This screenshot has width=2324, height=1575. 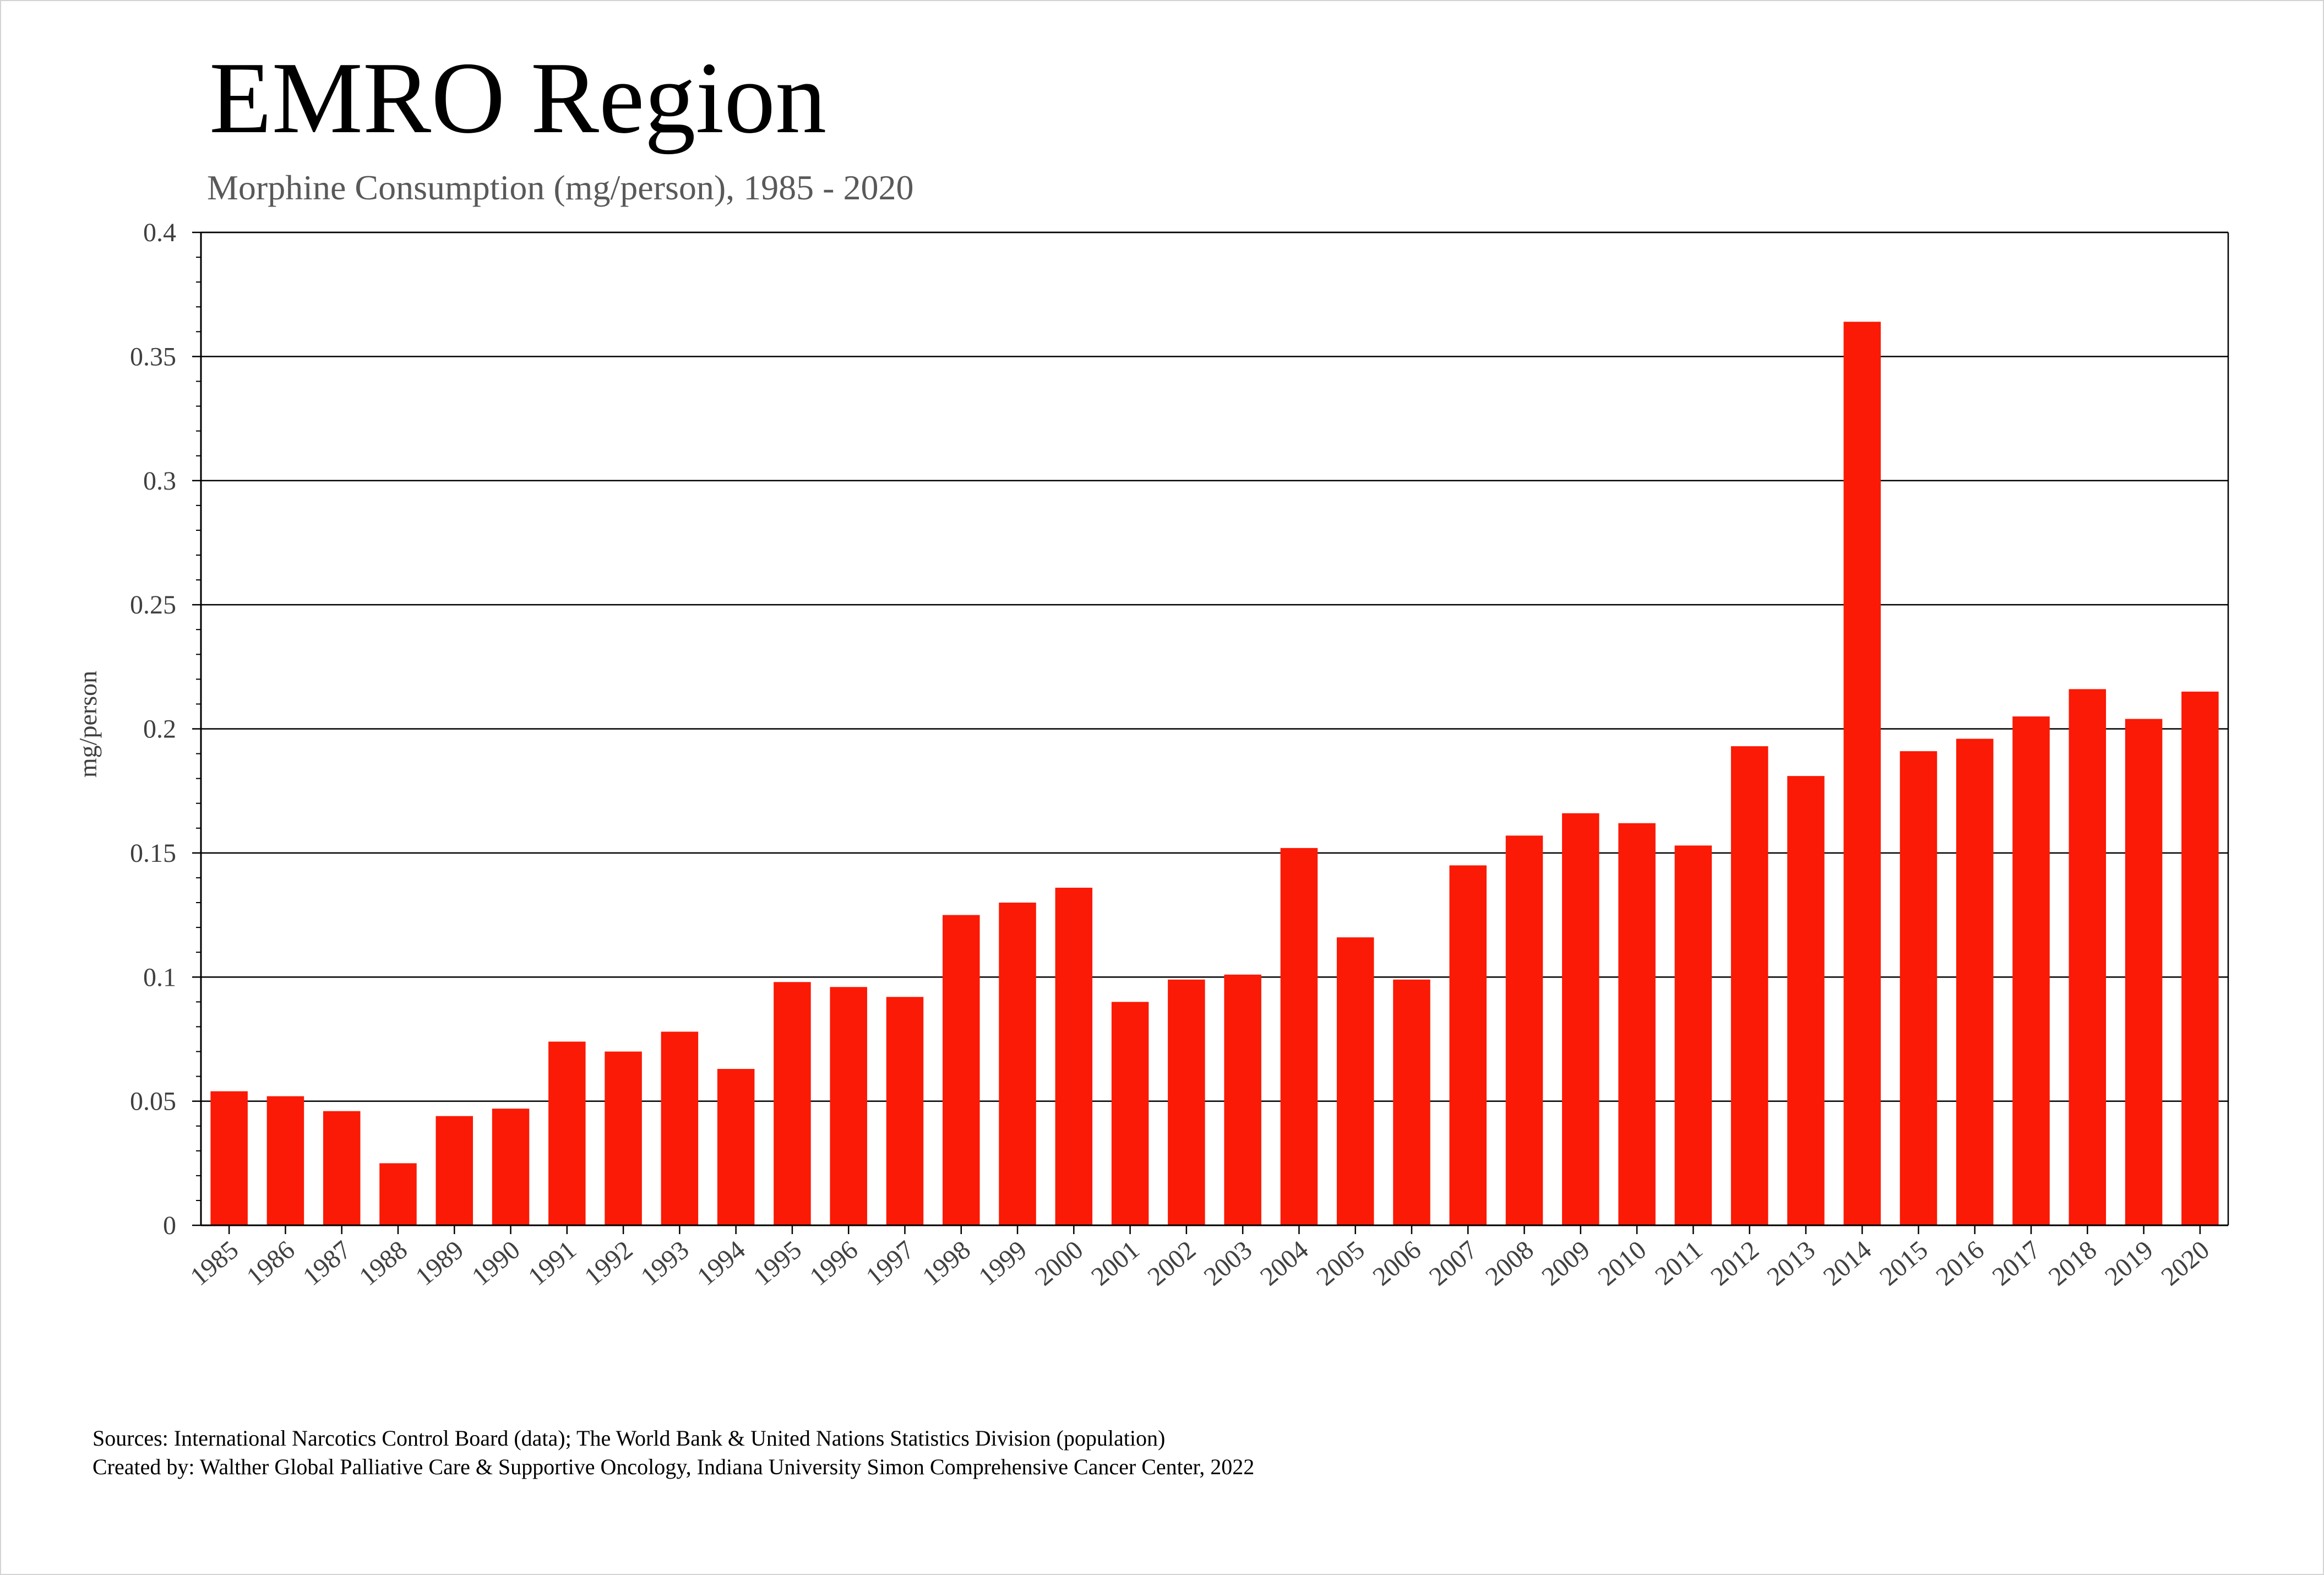 I want to click on bar-2012, so click(x=1749, y=986).